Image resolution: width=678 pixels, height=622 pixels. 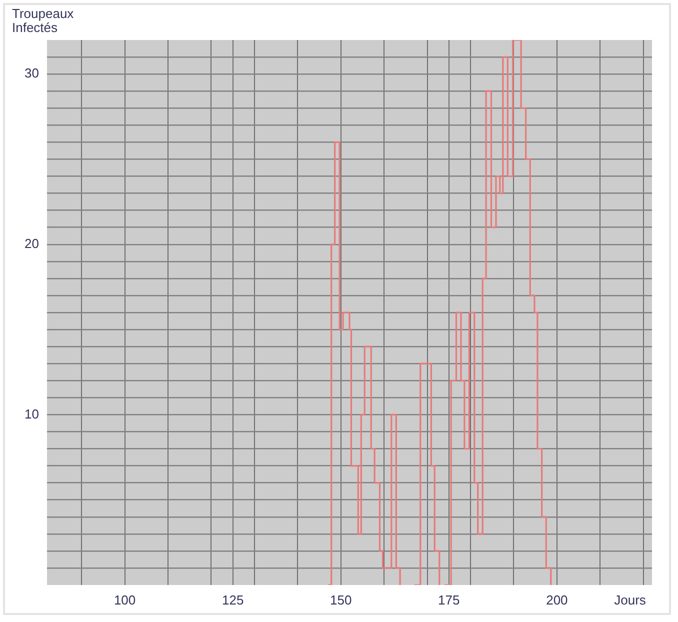 I want to click on y-tick-label: 10, so click(x=31, y=414).